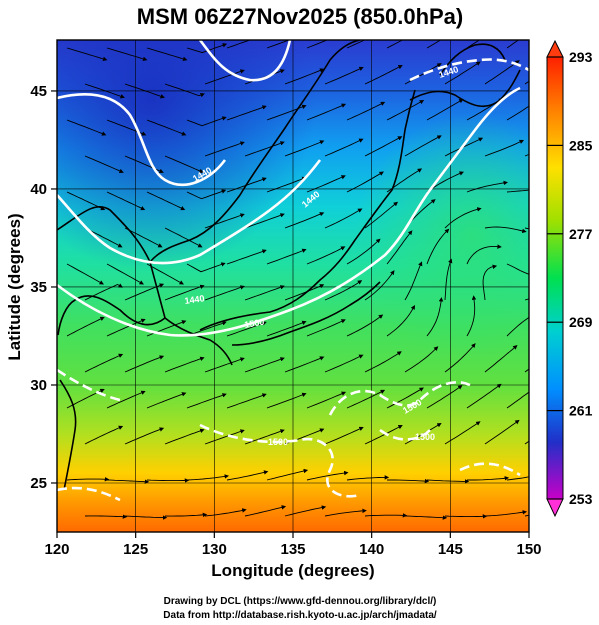 The height and width of the screenshot is (625, 599). Describe the element at coordinates (581, 145) in the screenshot. I see `colorbar-tick-label: 285` at that location.